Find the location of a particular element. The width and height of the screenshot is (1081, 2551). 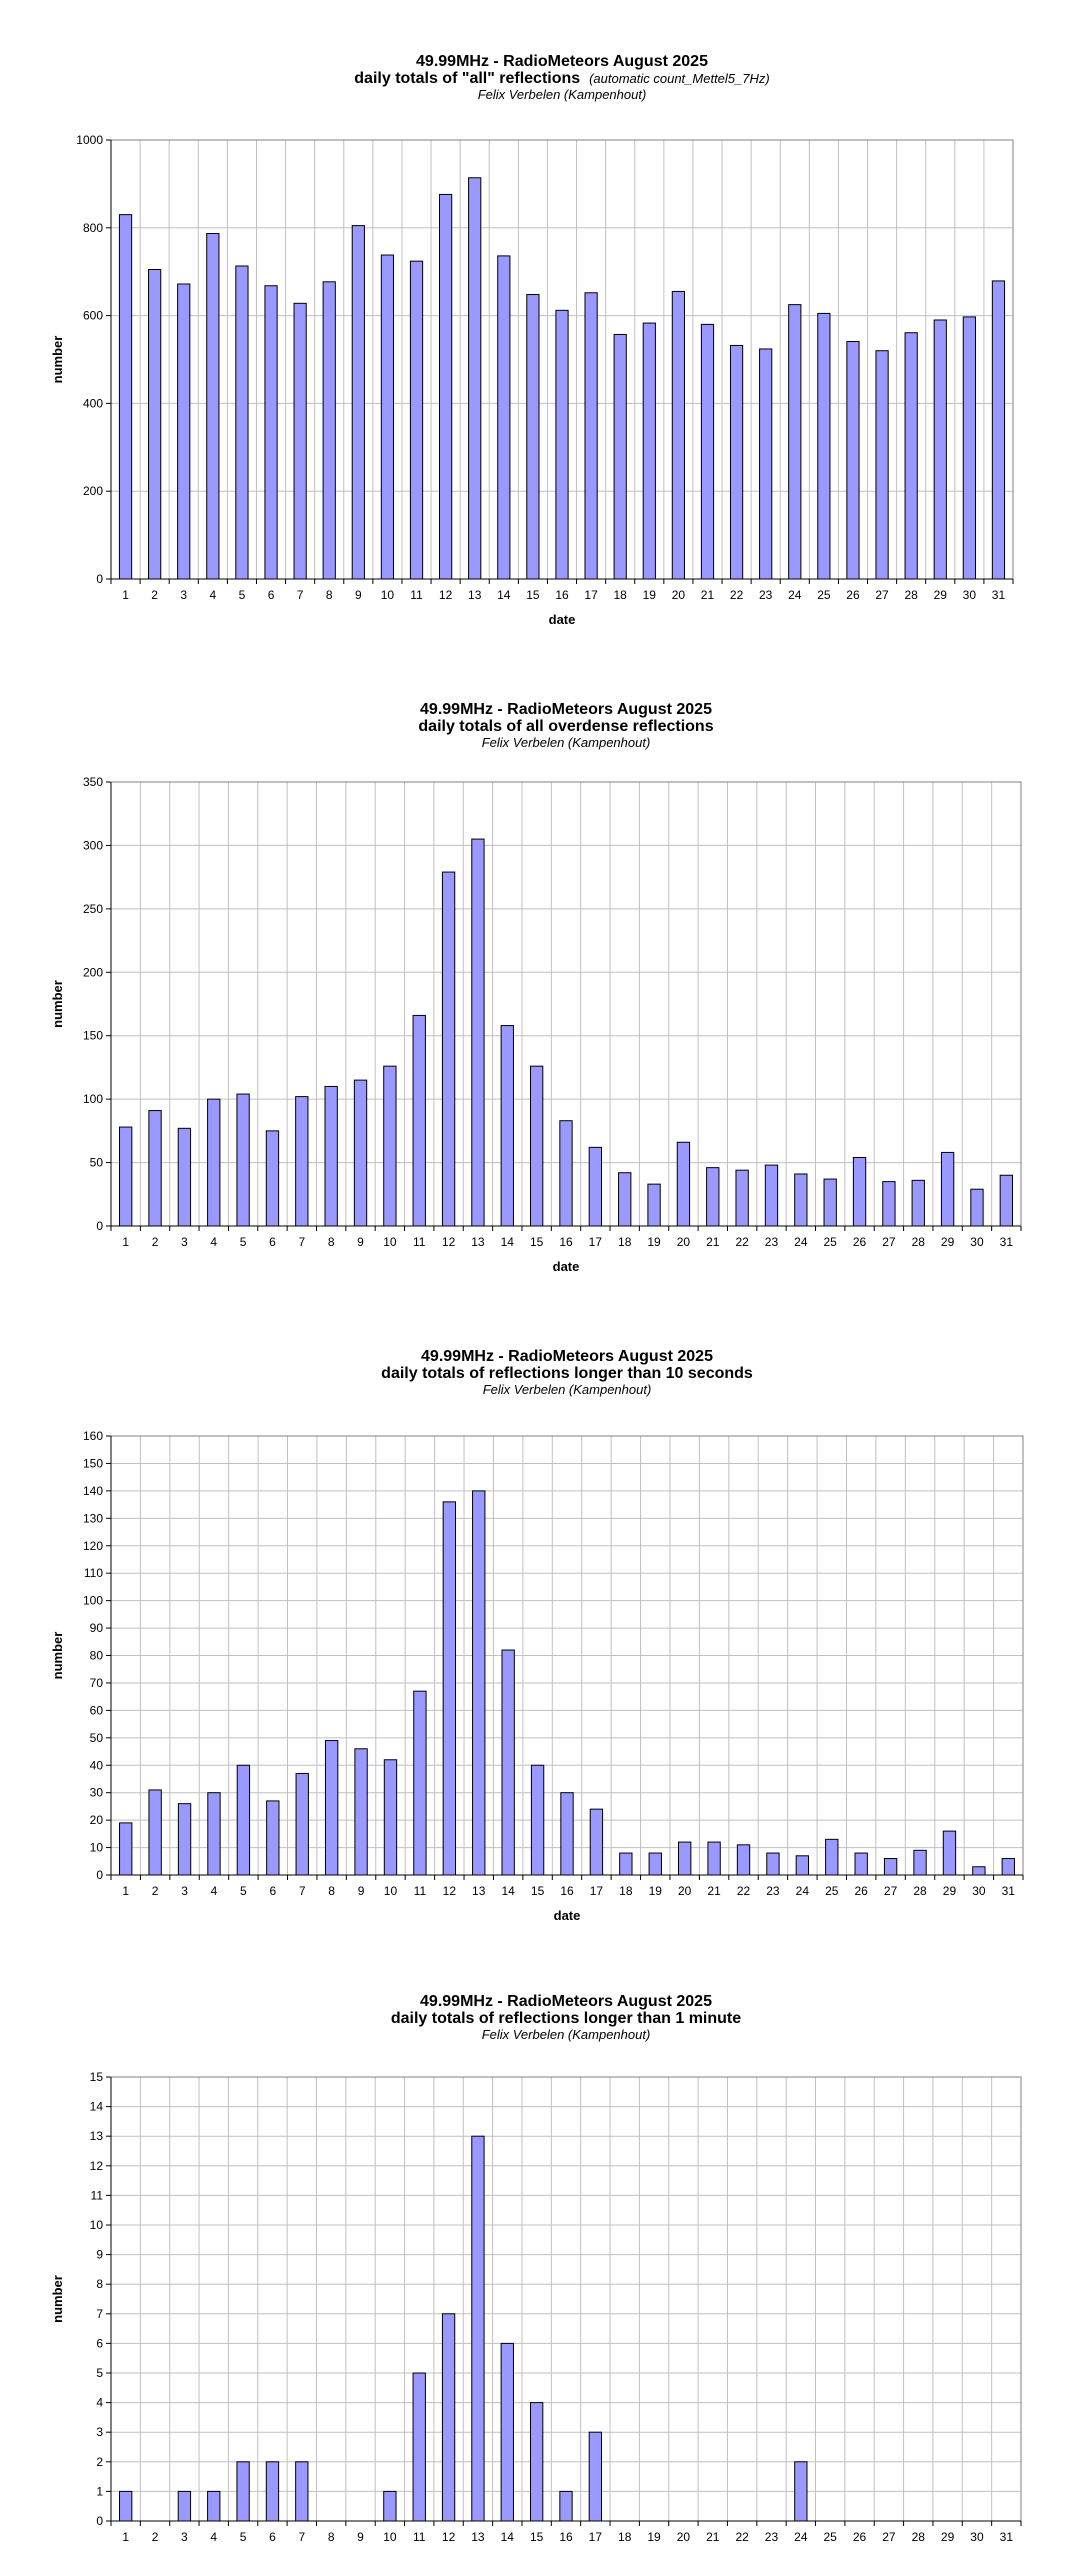

y-tick-label: 150 is located at coordinates (93, 1463).